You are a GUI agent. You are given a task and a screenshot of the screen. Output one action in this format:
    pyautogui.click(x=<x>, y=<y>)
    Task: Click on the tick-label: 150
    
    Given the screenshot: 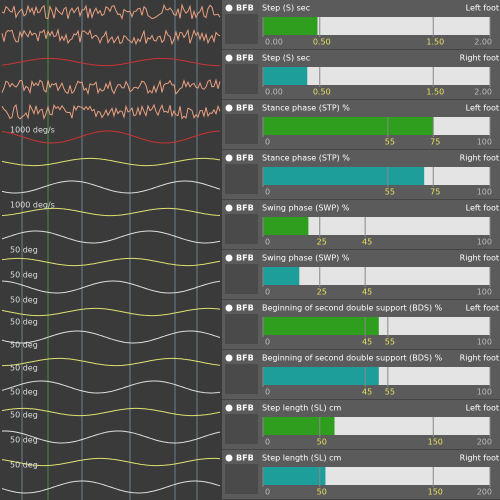 What is the action you would take?
    pyautogui.click(x=435, y=492)
    